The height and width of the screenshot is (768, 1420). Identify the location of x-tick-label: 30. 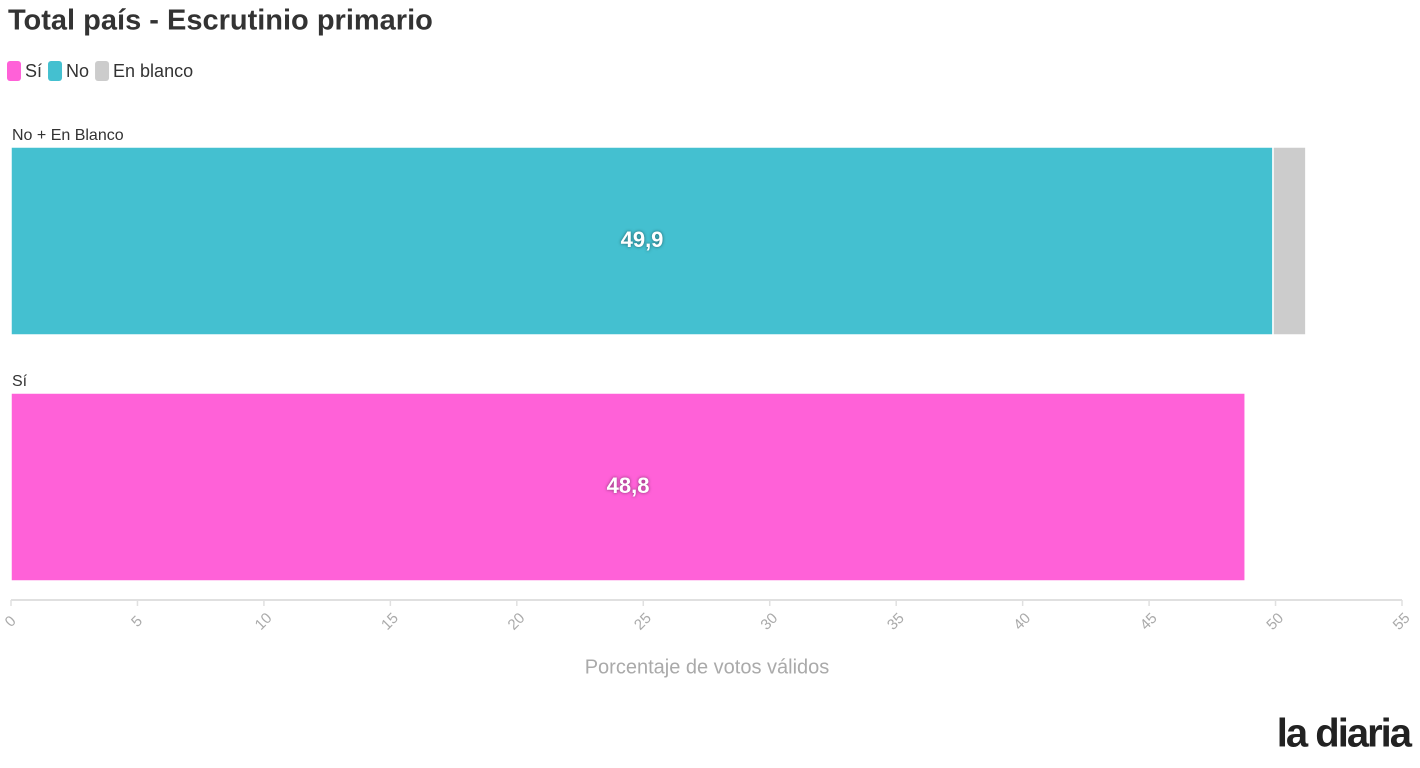
(769, 622).